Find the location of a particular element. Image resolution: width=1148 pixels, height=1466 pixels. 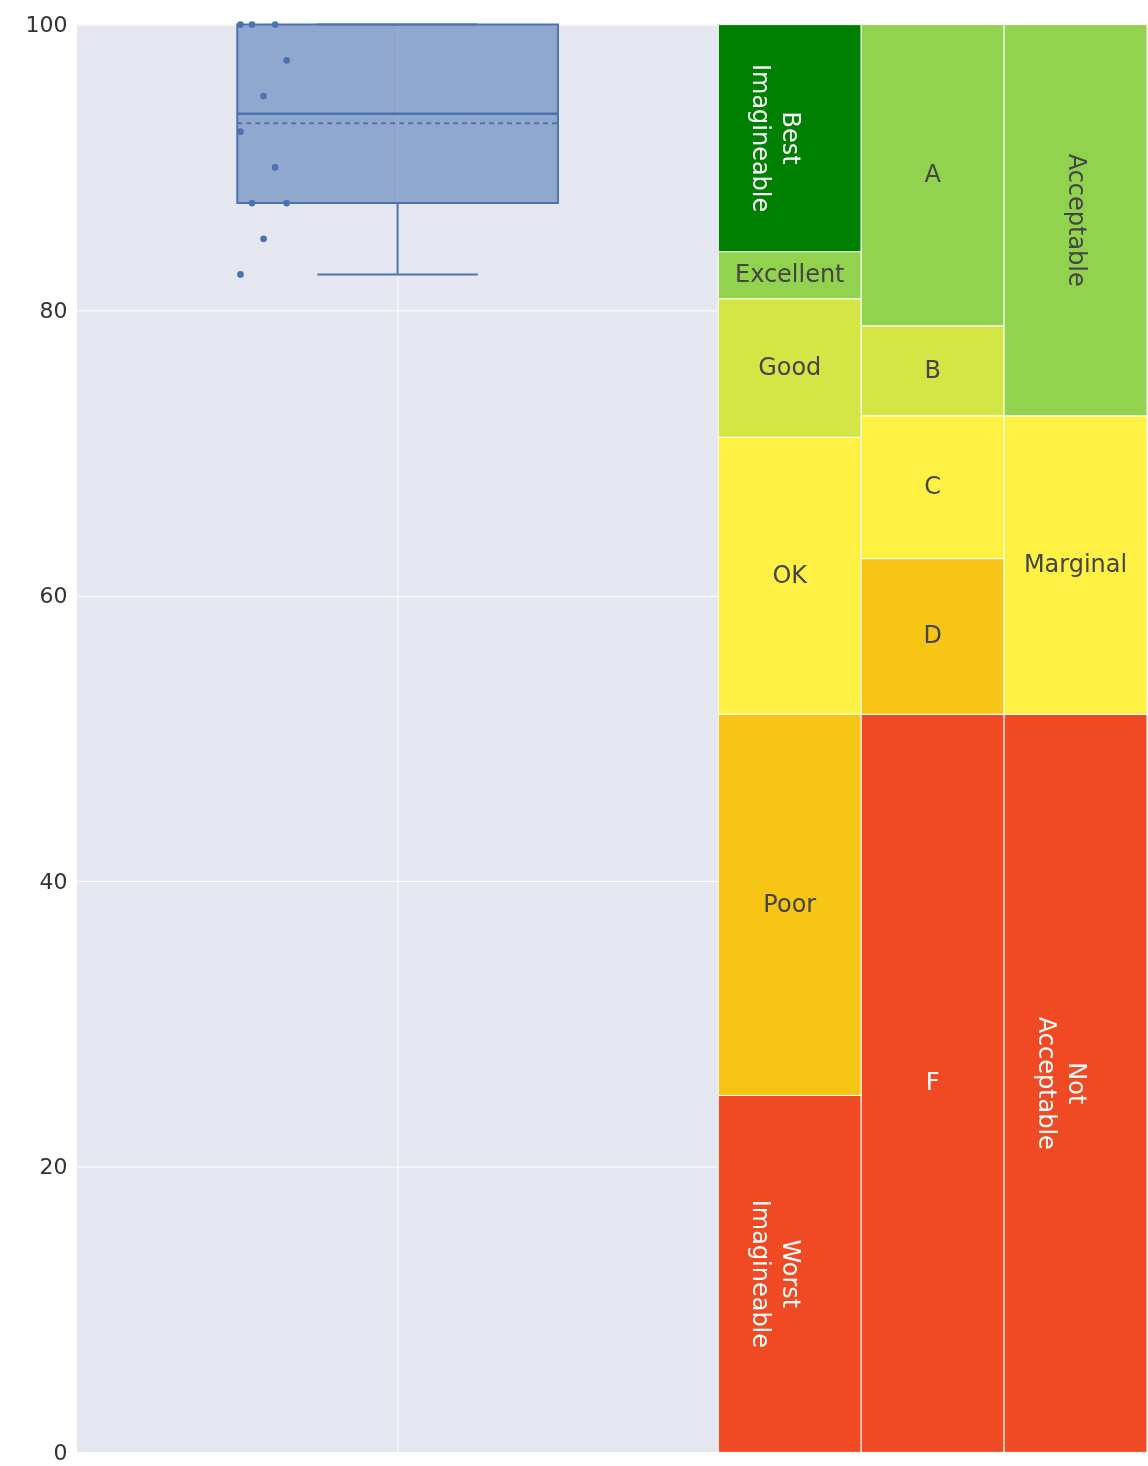

band-label: Not Acceptable is located at coordinates (1061, 1083).